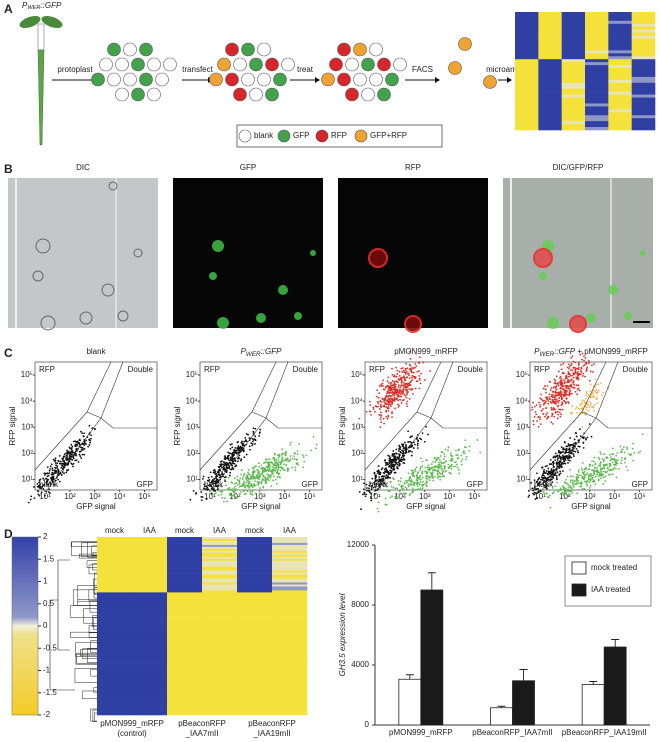  What do you see at coordinates (192, 400) in the screenshot?
I see `y-tick-label: 10⁴` at bounding box center [192, 400].